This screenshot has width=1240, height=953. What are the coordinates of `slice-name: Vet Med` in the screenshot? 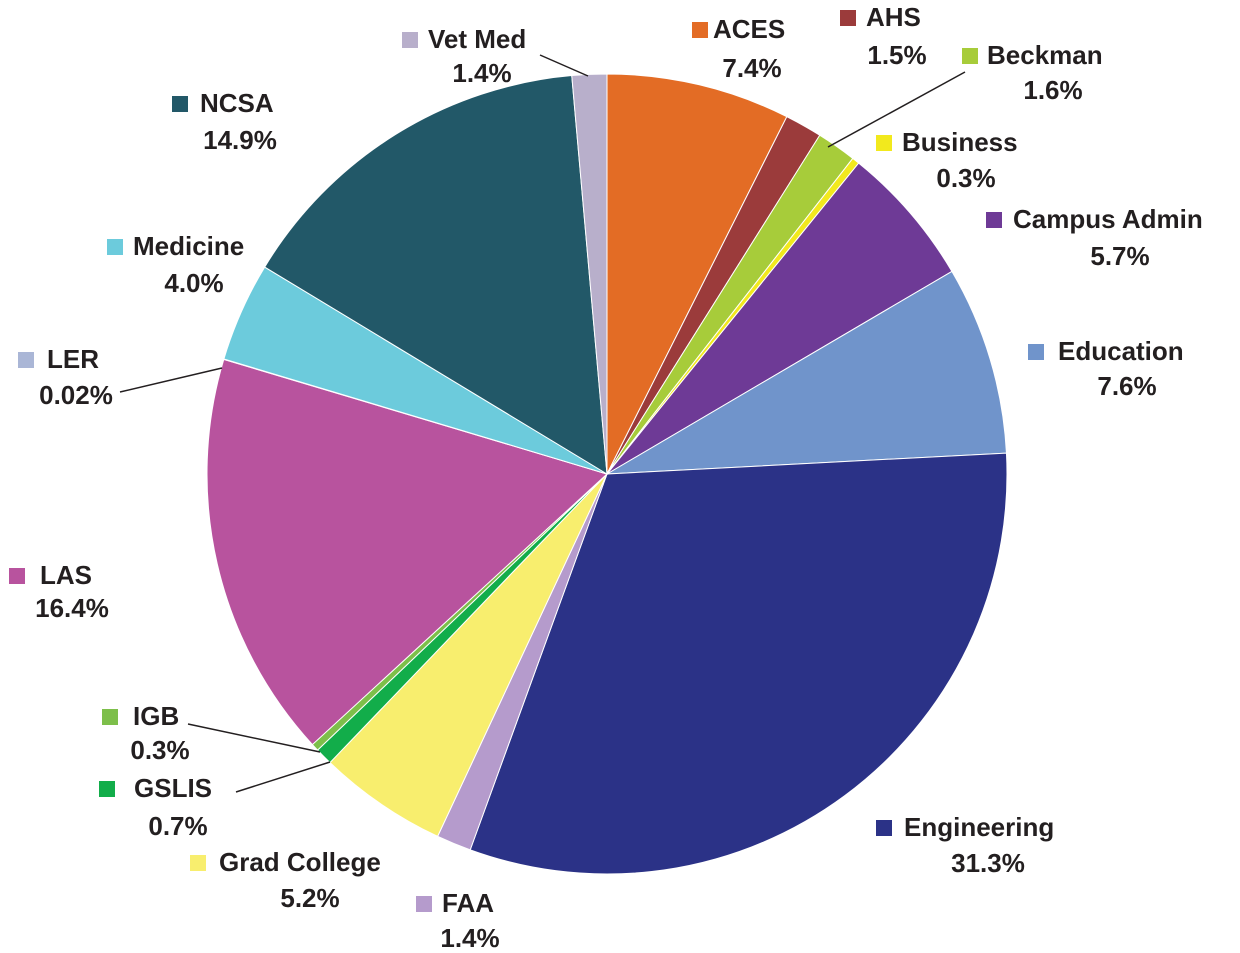 It's located at (477, 39).